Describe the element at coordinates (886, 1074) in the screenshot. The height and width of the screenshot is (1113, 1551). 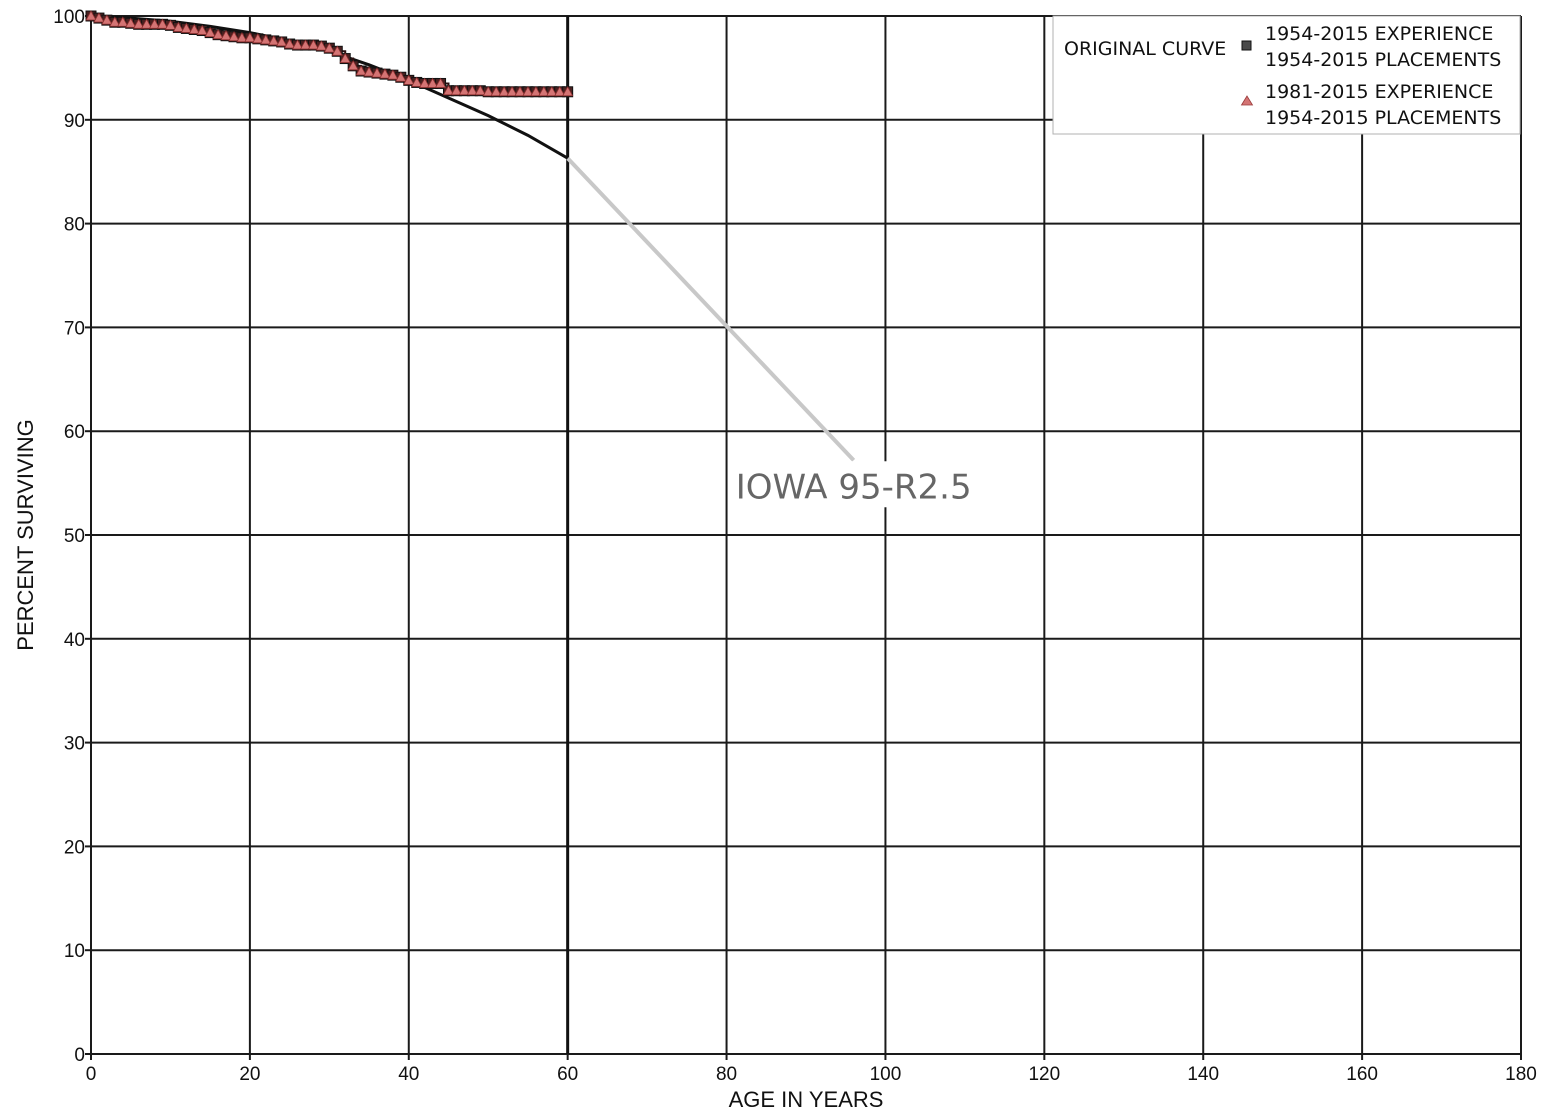
I see `x-tick-label: 100` at that location.